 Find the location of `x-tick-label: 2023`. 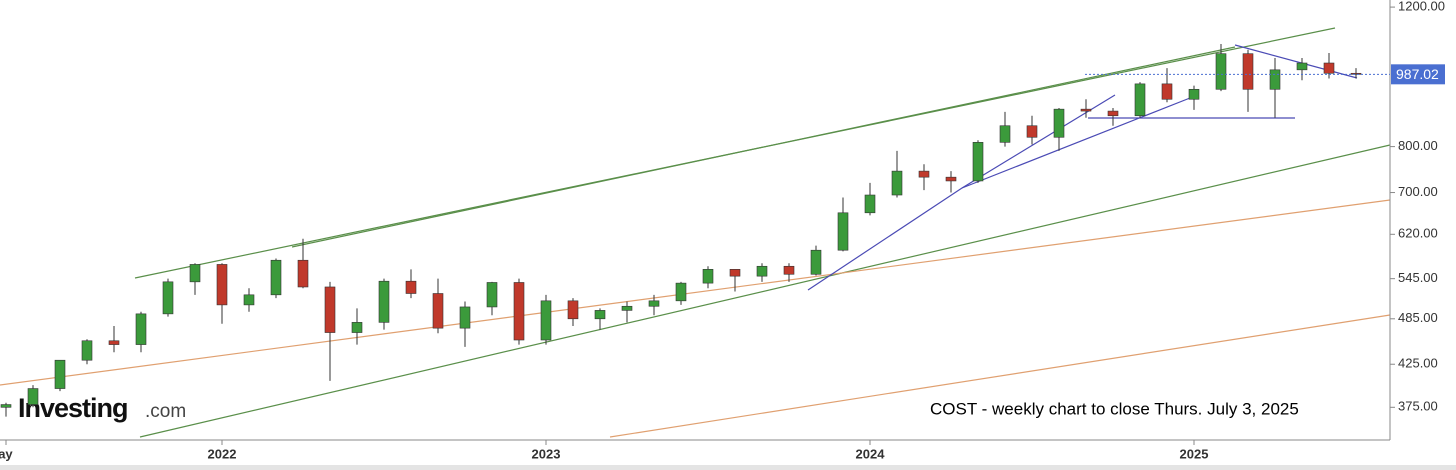

x-tick-label: 2023 is located at coordinates (546, 453).